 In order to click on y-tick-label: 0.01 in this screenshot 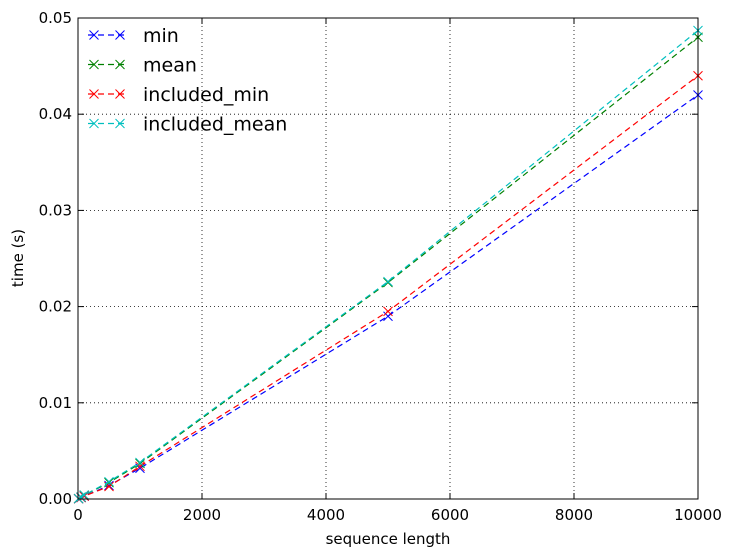, I will do `click(55, 403)`.